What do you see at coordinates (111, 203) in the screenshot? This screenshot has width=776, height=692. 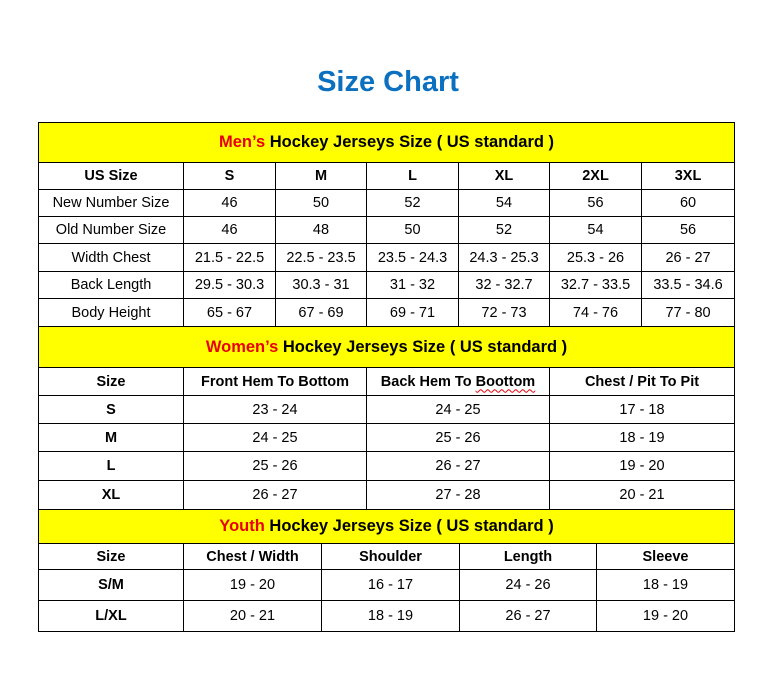 I see `row-label: New Number Size` at bounding box center [111, 203].